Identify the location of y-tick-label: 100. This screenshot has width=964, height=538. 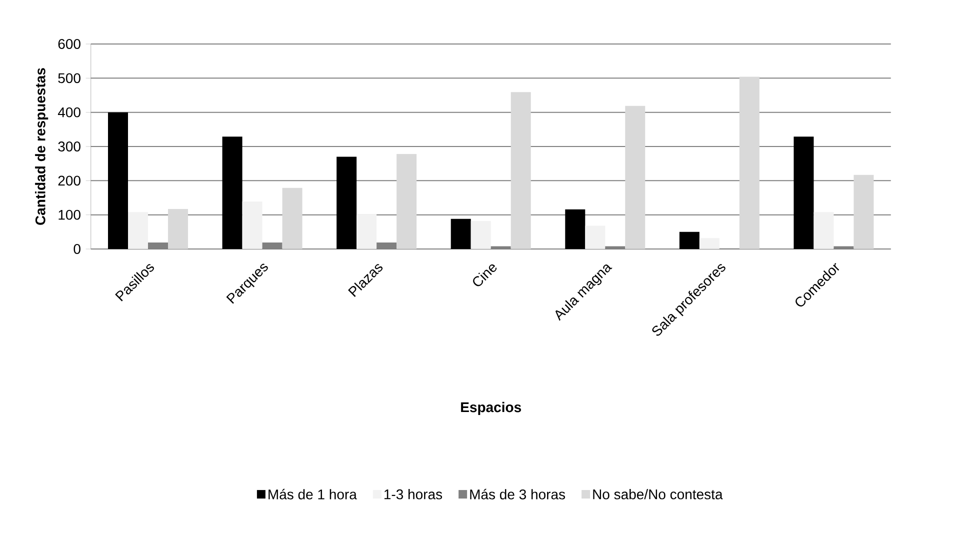
(69, 215).